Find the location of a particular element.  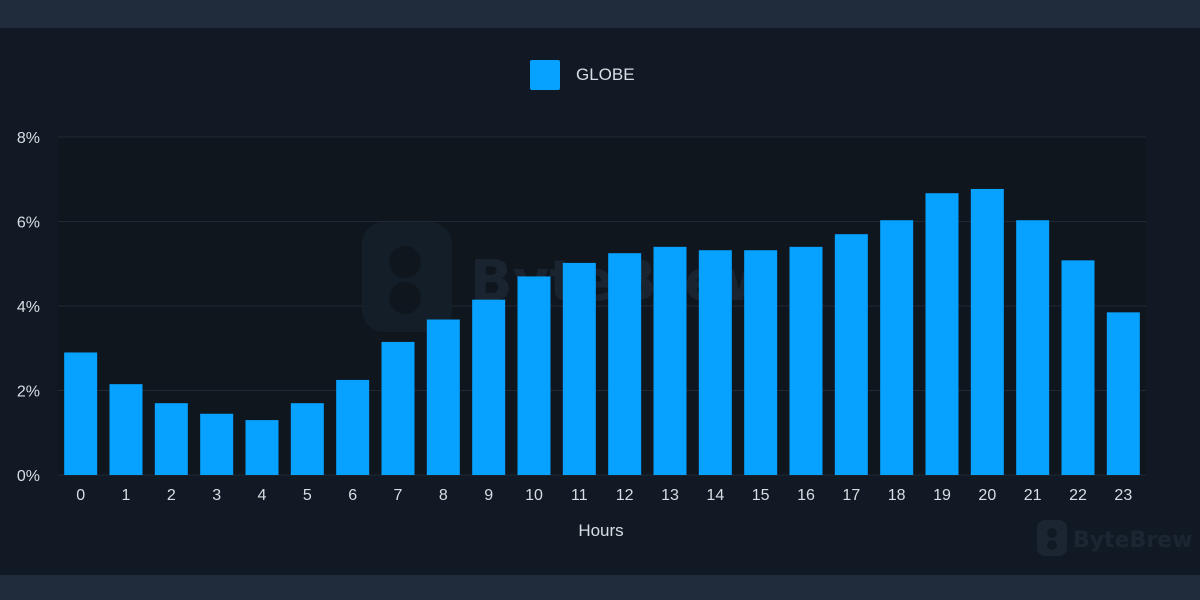

legend-swatch-globe is located at coordinates (545, 75).